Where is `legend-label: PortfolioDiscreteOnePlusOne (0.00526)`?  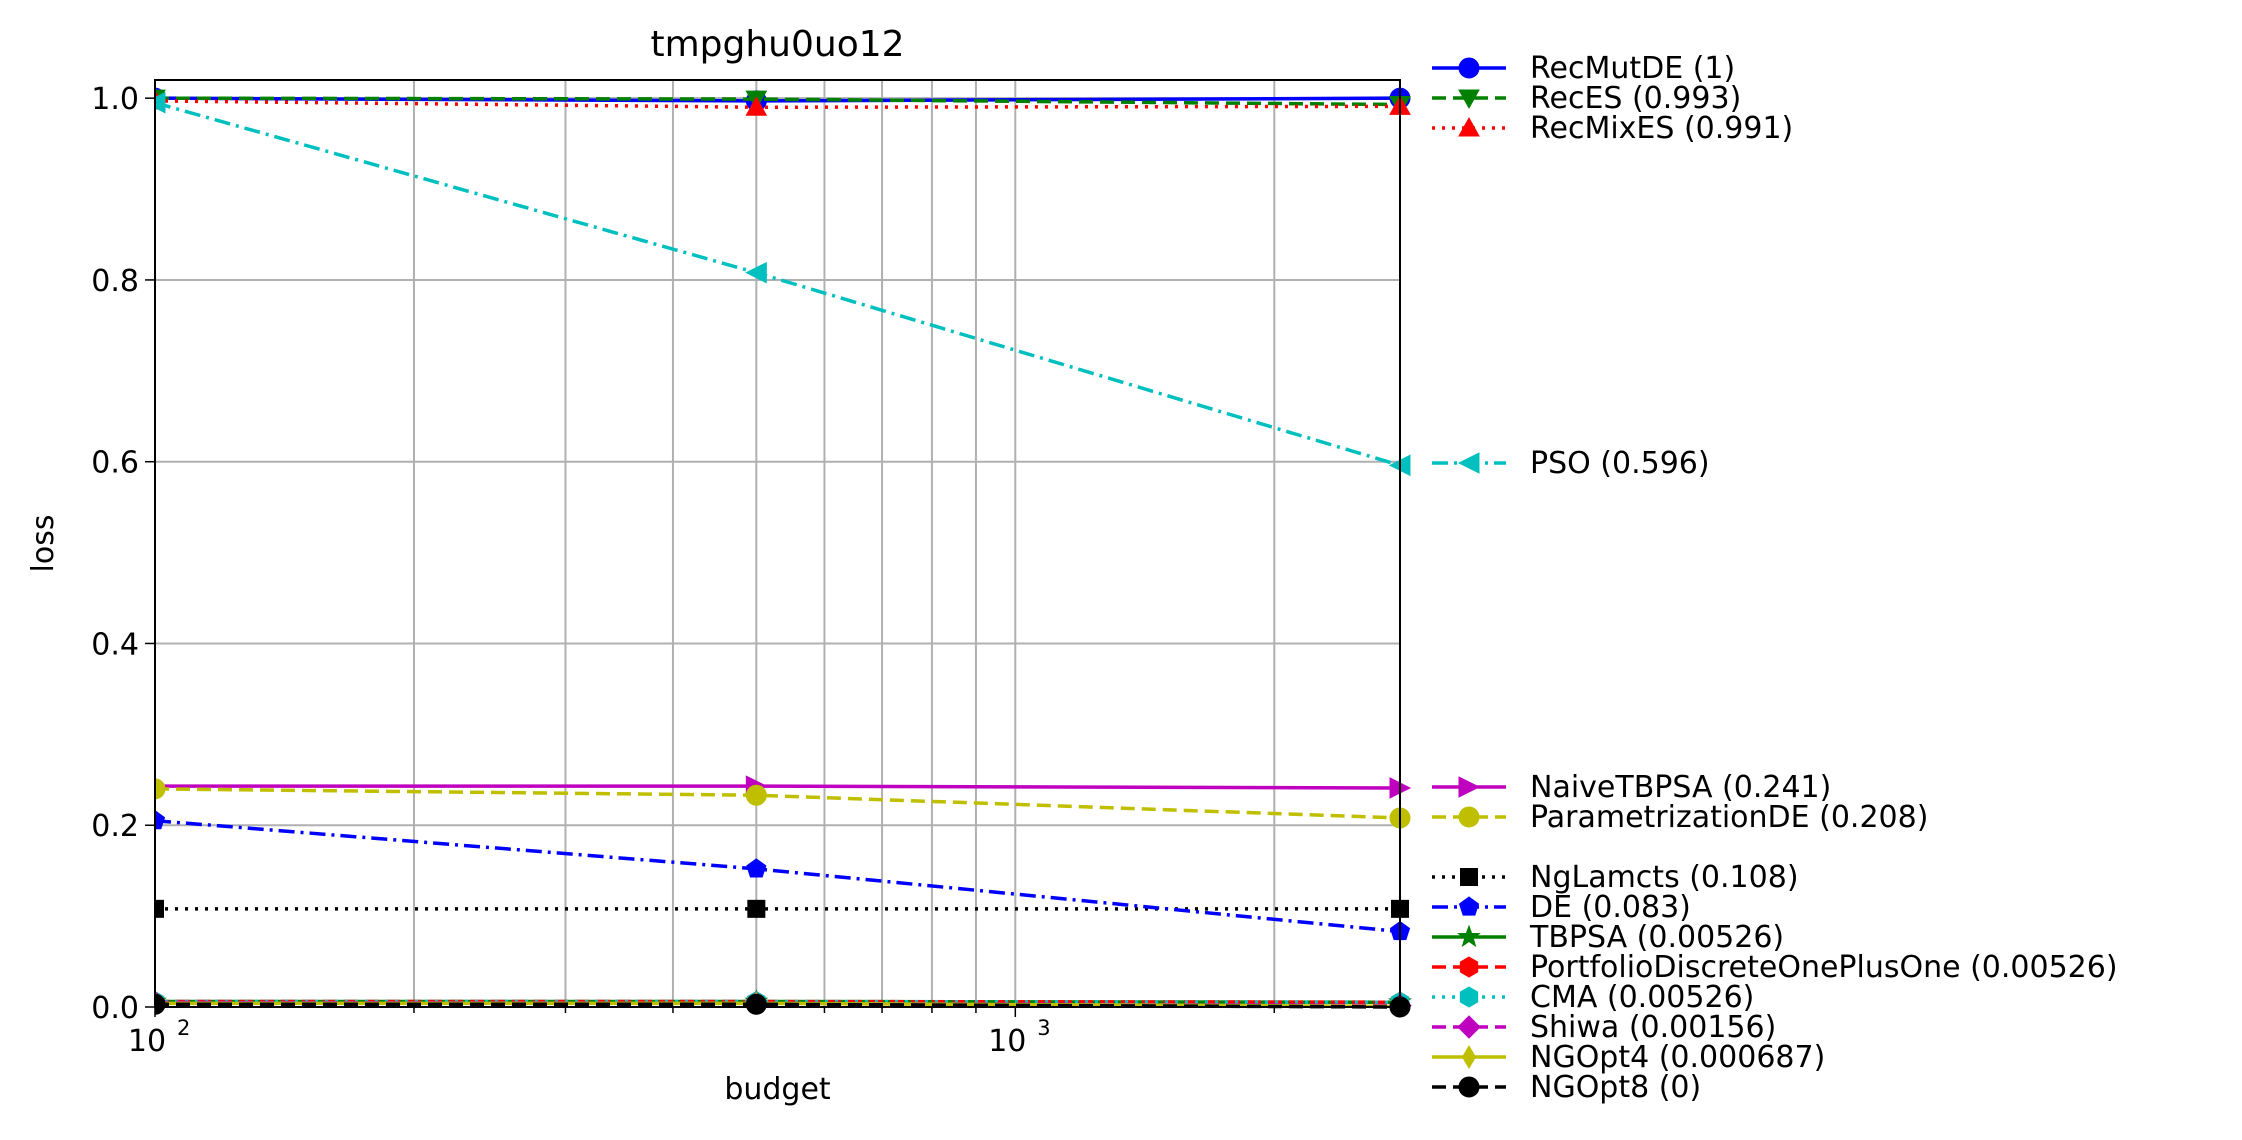 legend-label: PortfolioDiscreteOnePlusOne (0.00526) is located at coordinates (1824, 967).